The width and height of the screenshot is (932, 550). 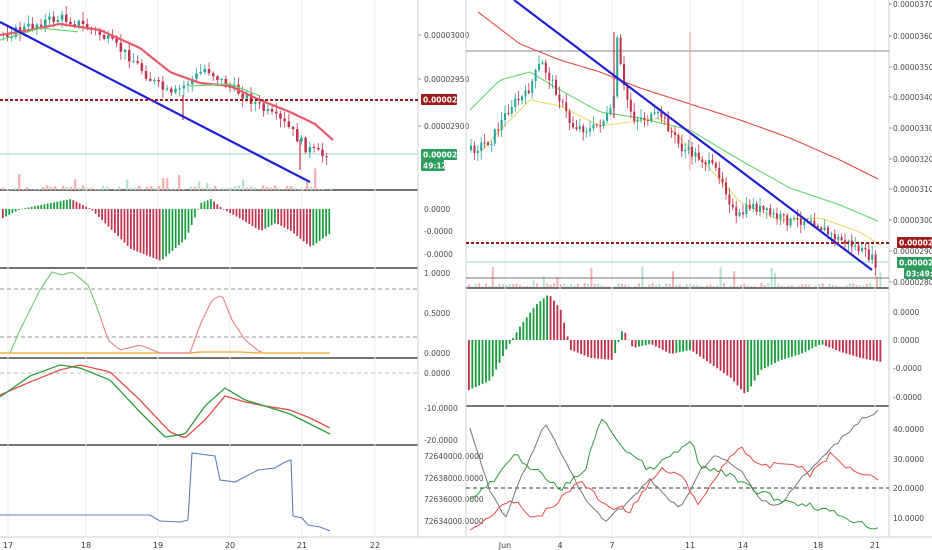 What do you see at coordinates (611, 545) in the screenshot?
I see `x-tick-label: 7` at bounding box center [611, 545].